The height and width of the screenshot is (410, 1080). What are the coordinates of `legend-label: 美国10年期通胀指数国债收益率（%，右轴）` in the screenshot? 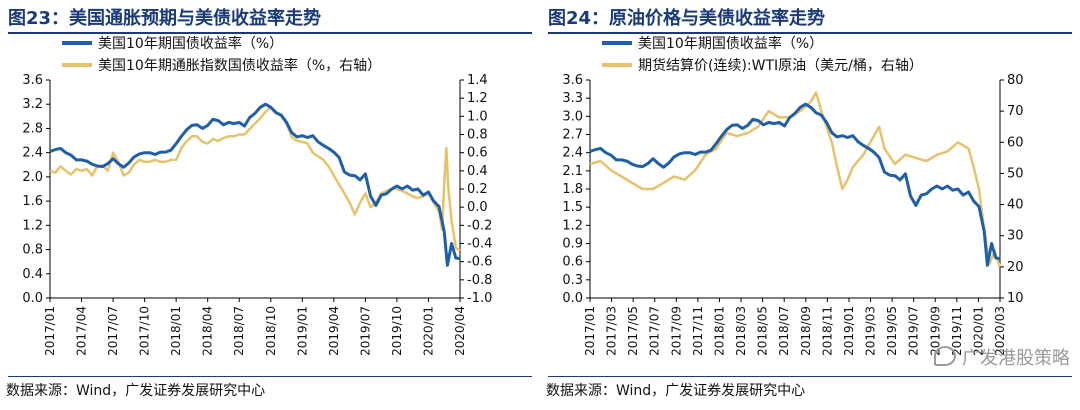 It's located at (239, 65).